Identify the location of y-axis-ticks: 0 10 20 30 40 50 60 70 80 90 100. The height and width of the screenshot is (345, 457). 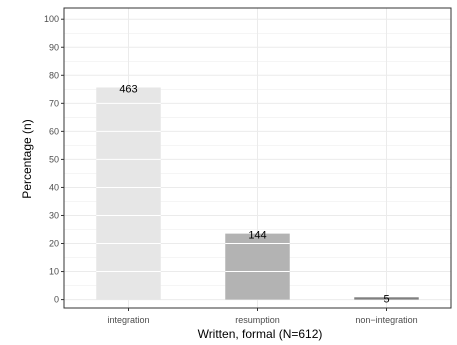
(54, 159).